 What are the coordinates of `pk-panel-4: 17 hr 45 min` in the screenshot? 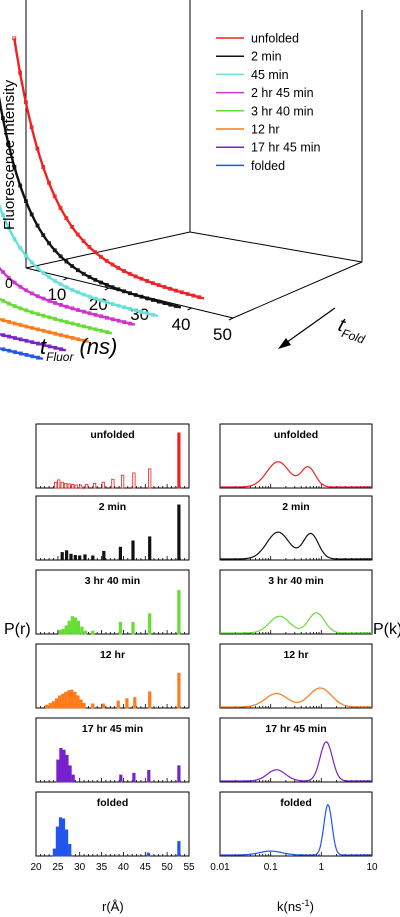 It's located at (296, 750).